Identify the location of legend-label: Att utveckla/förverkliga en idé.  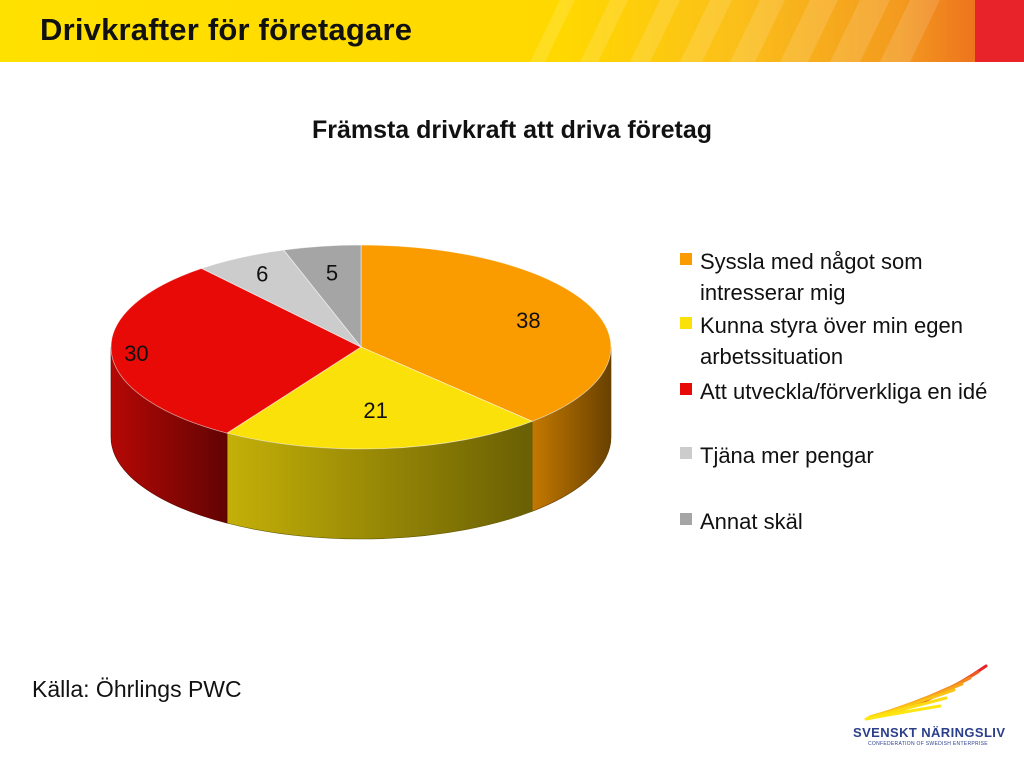
(844, 391).